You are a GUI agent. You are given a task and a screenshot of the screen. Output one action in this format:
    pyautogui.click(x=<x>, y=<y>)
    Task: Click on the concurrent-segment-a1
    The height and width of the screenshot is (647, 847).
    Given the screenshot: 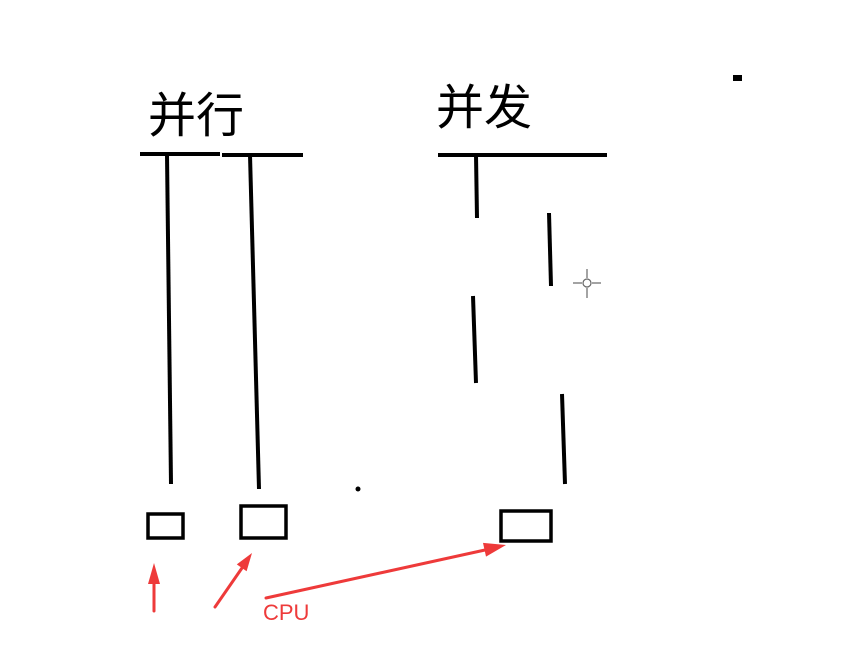 What is the action you would take?
    pyautogui.click(x=476, y=186)
    